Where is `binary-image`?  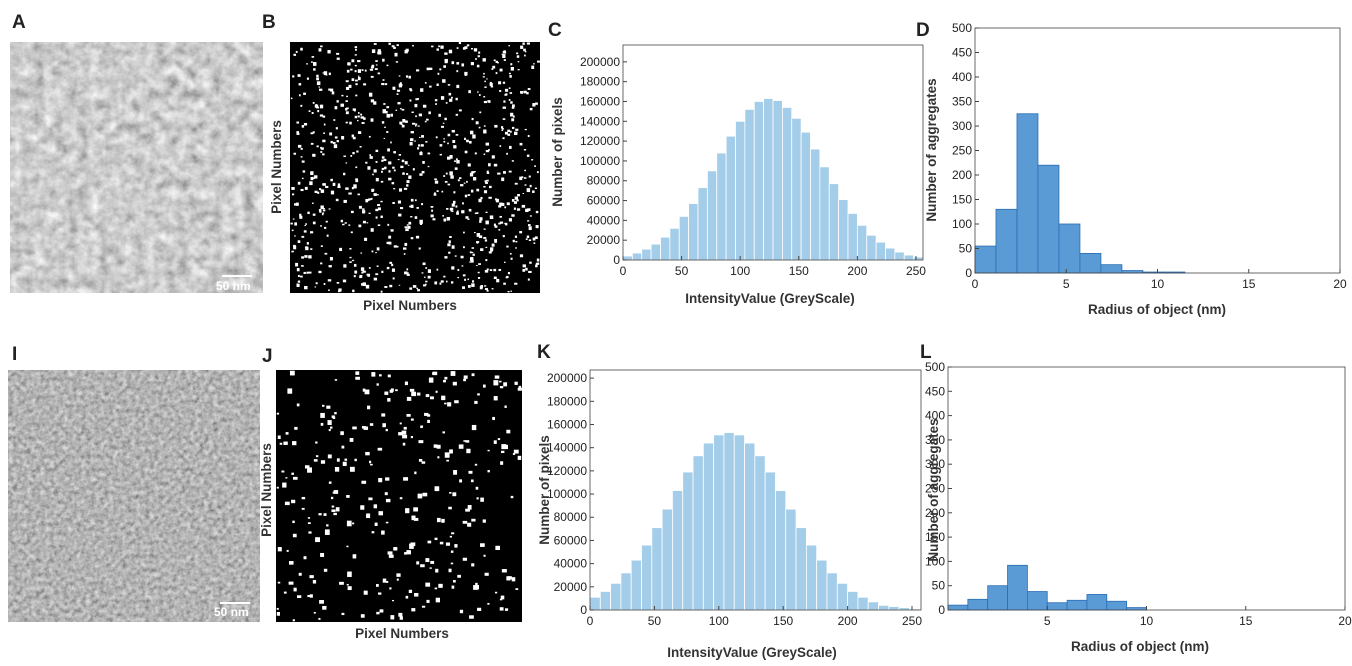 binary-image is located at coordinates (415, 167).